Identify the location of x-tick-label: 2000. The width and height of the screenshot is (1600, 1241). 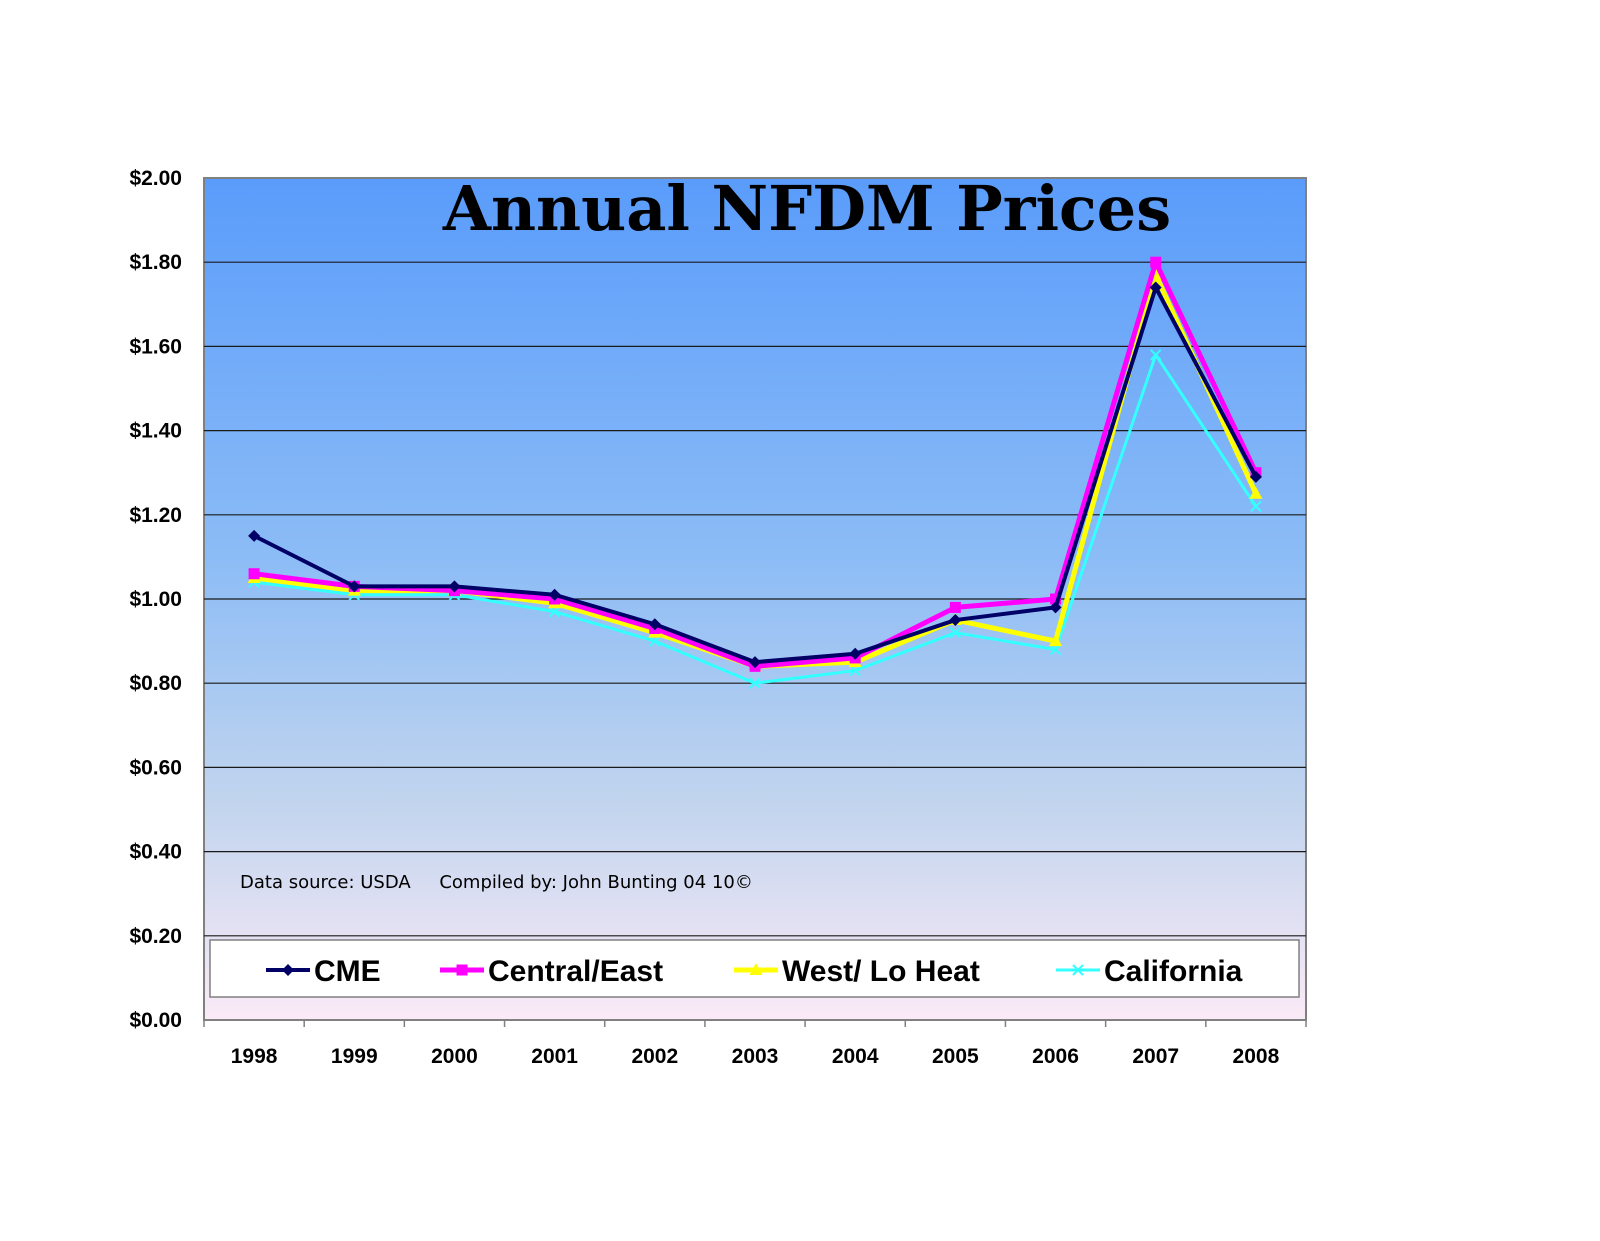
(454, 1056).